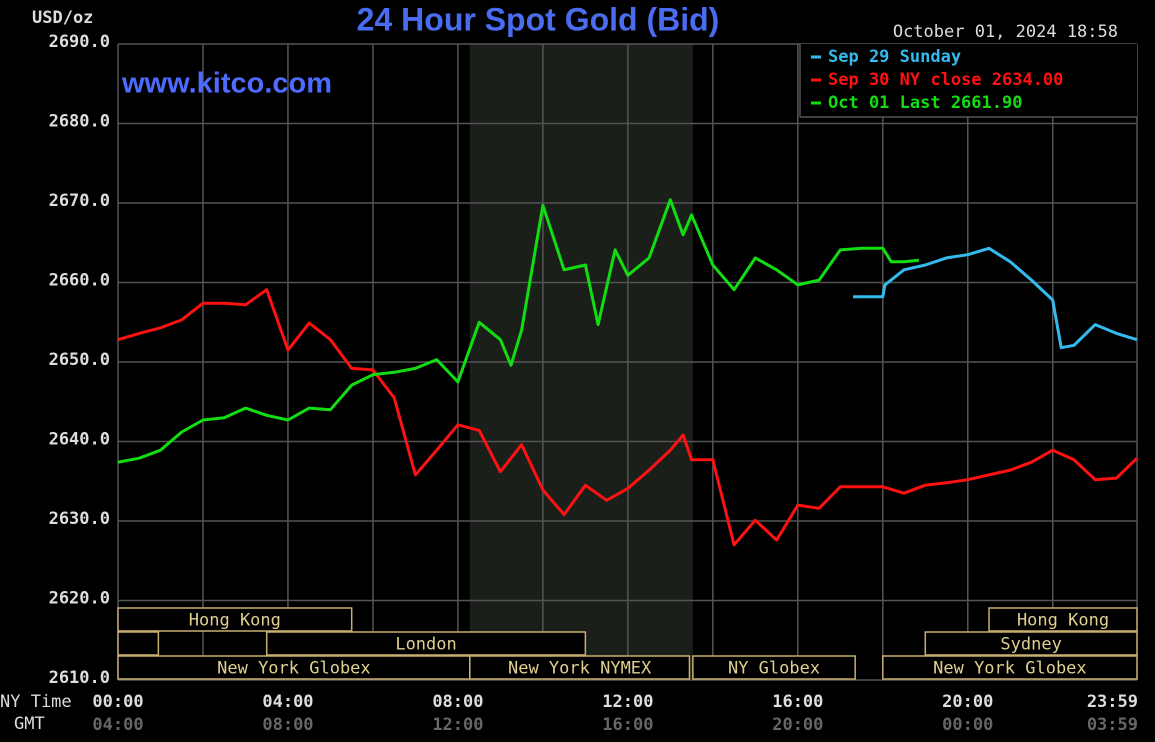  Describe the element at coordinates (797, 725) in the screenshot. I see `x-tick-label-gmt: 20:00` at that location.